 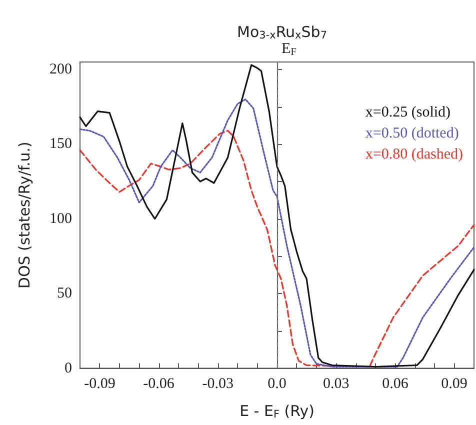 What do you see at coordinates (277, 411) in the screenshot?
I see `x-axis-title: E - EF (Ry)` at bounding box center [277, 411].